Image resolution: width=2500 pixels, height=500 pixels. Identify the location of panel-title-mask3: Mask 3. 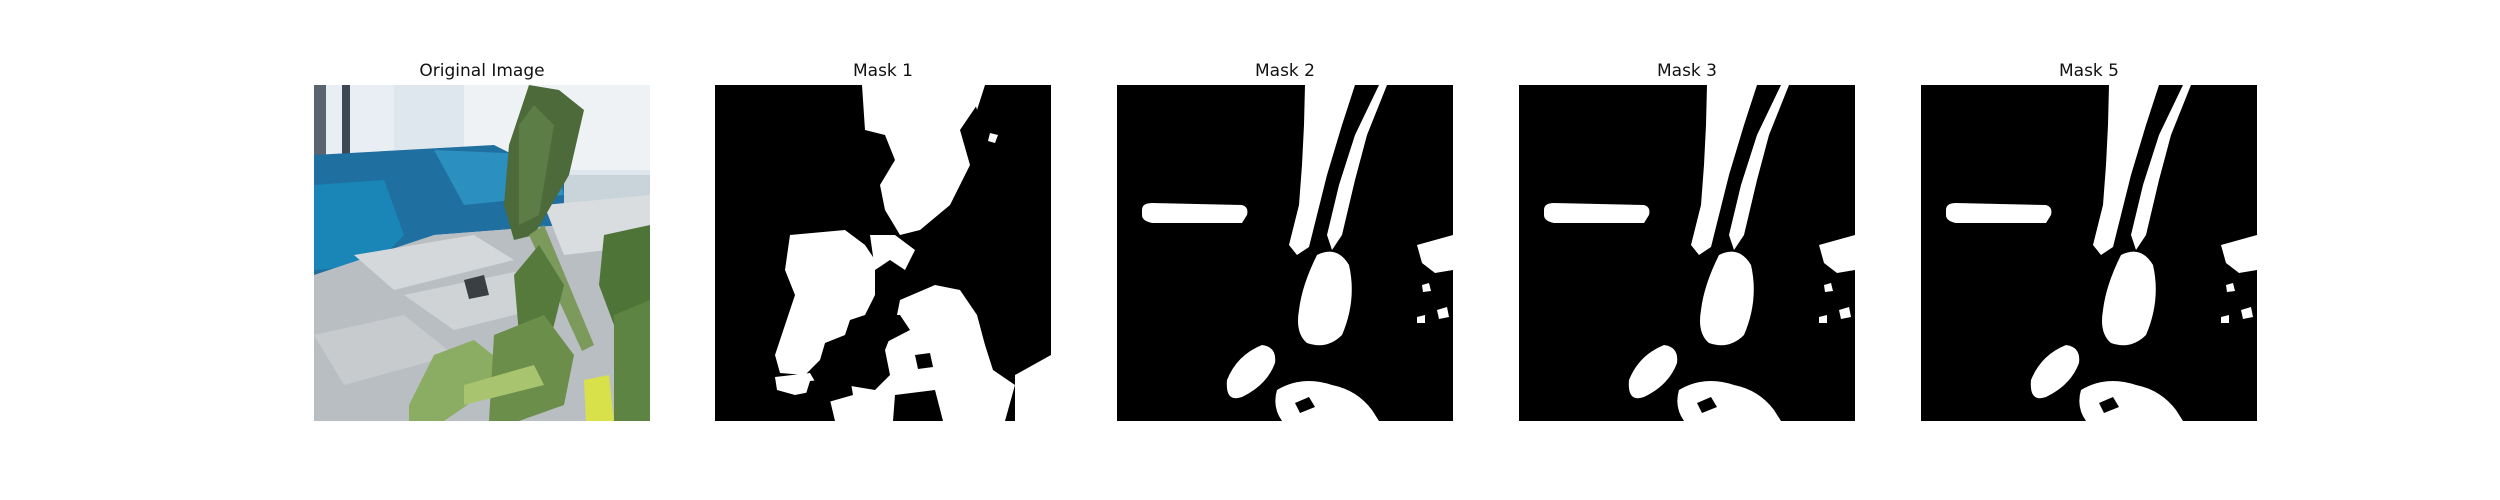
(1686, 71).